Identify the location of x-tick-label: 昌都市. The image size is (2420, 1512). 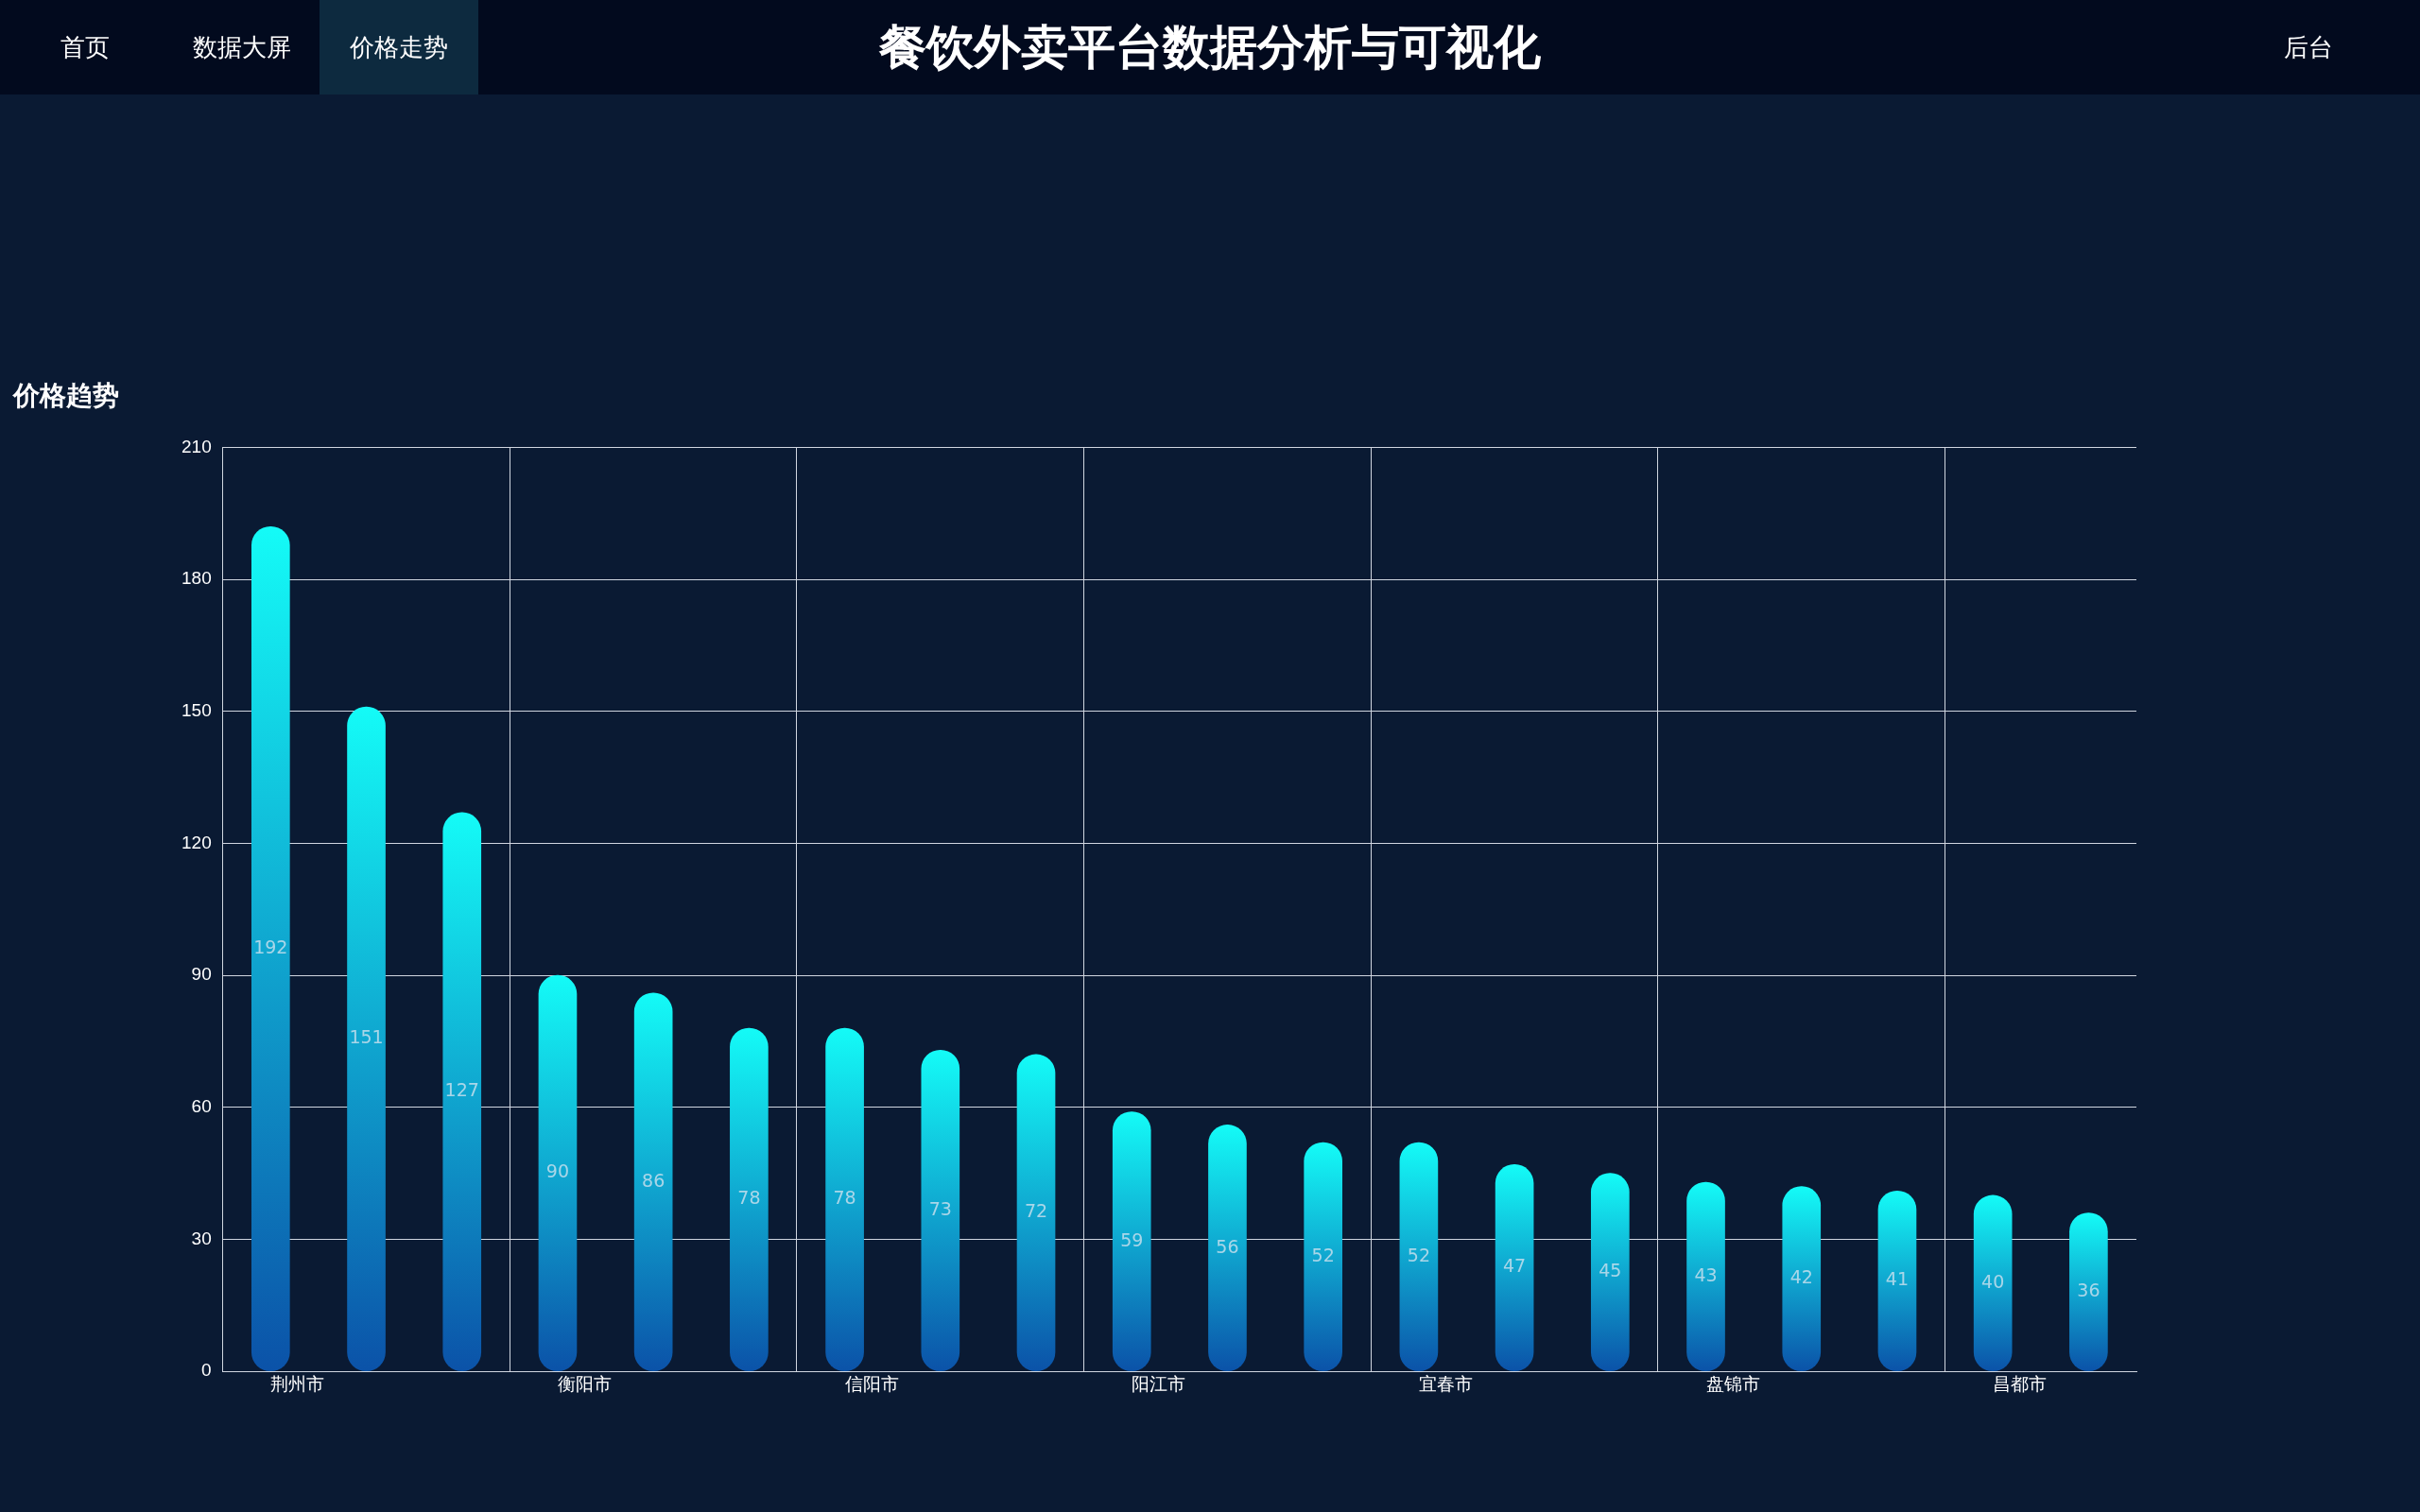
(2021, 1383).